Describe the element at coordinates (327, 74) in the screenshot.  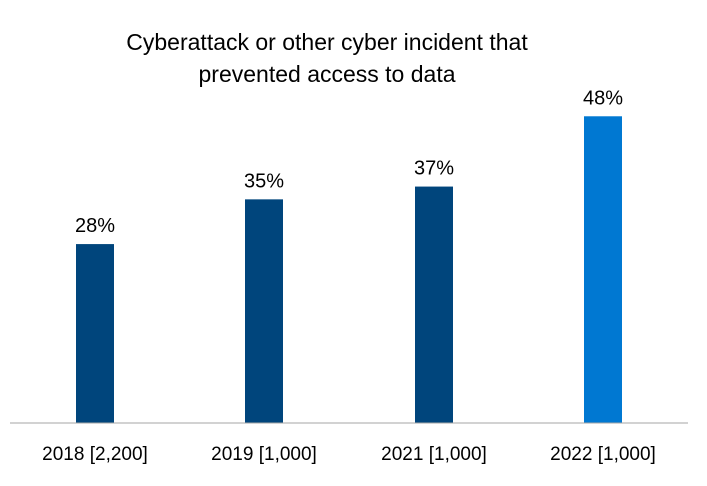
I see `chart-title-line-2: prevented access to data` at that location.